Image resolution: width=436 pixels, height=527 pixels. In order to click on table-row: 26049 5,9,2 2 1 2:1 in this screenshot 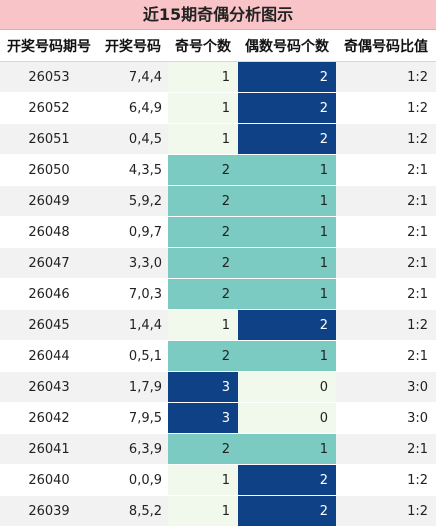, I will do `click(218, 201)`.